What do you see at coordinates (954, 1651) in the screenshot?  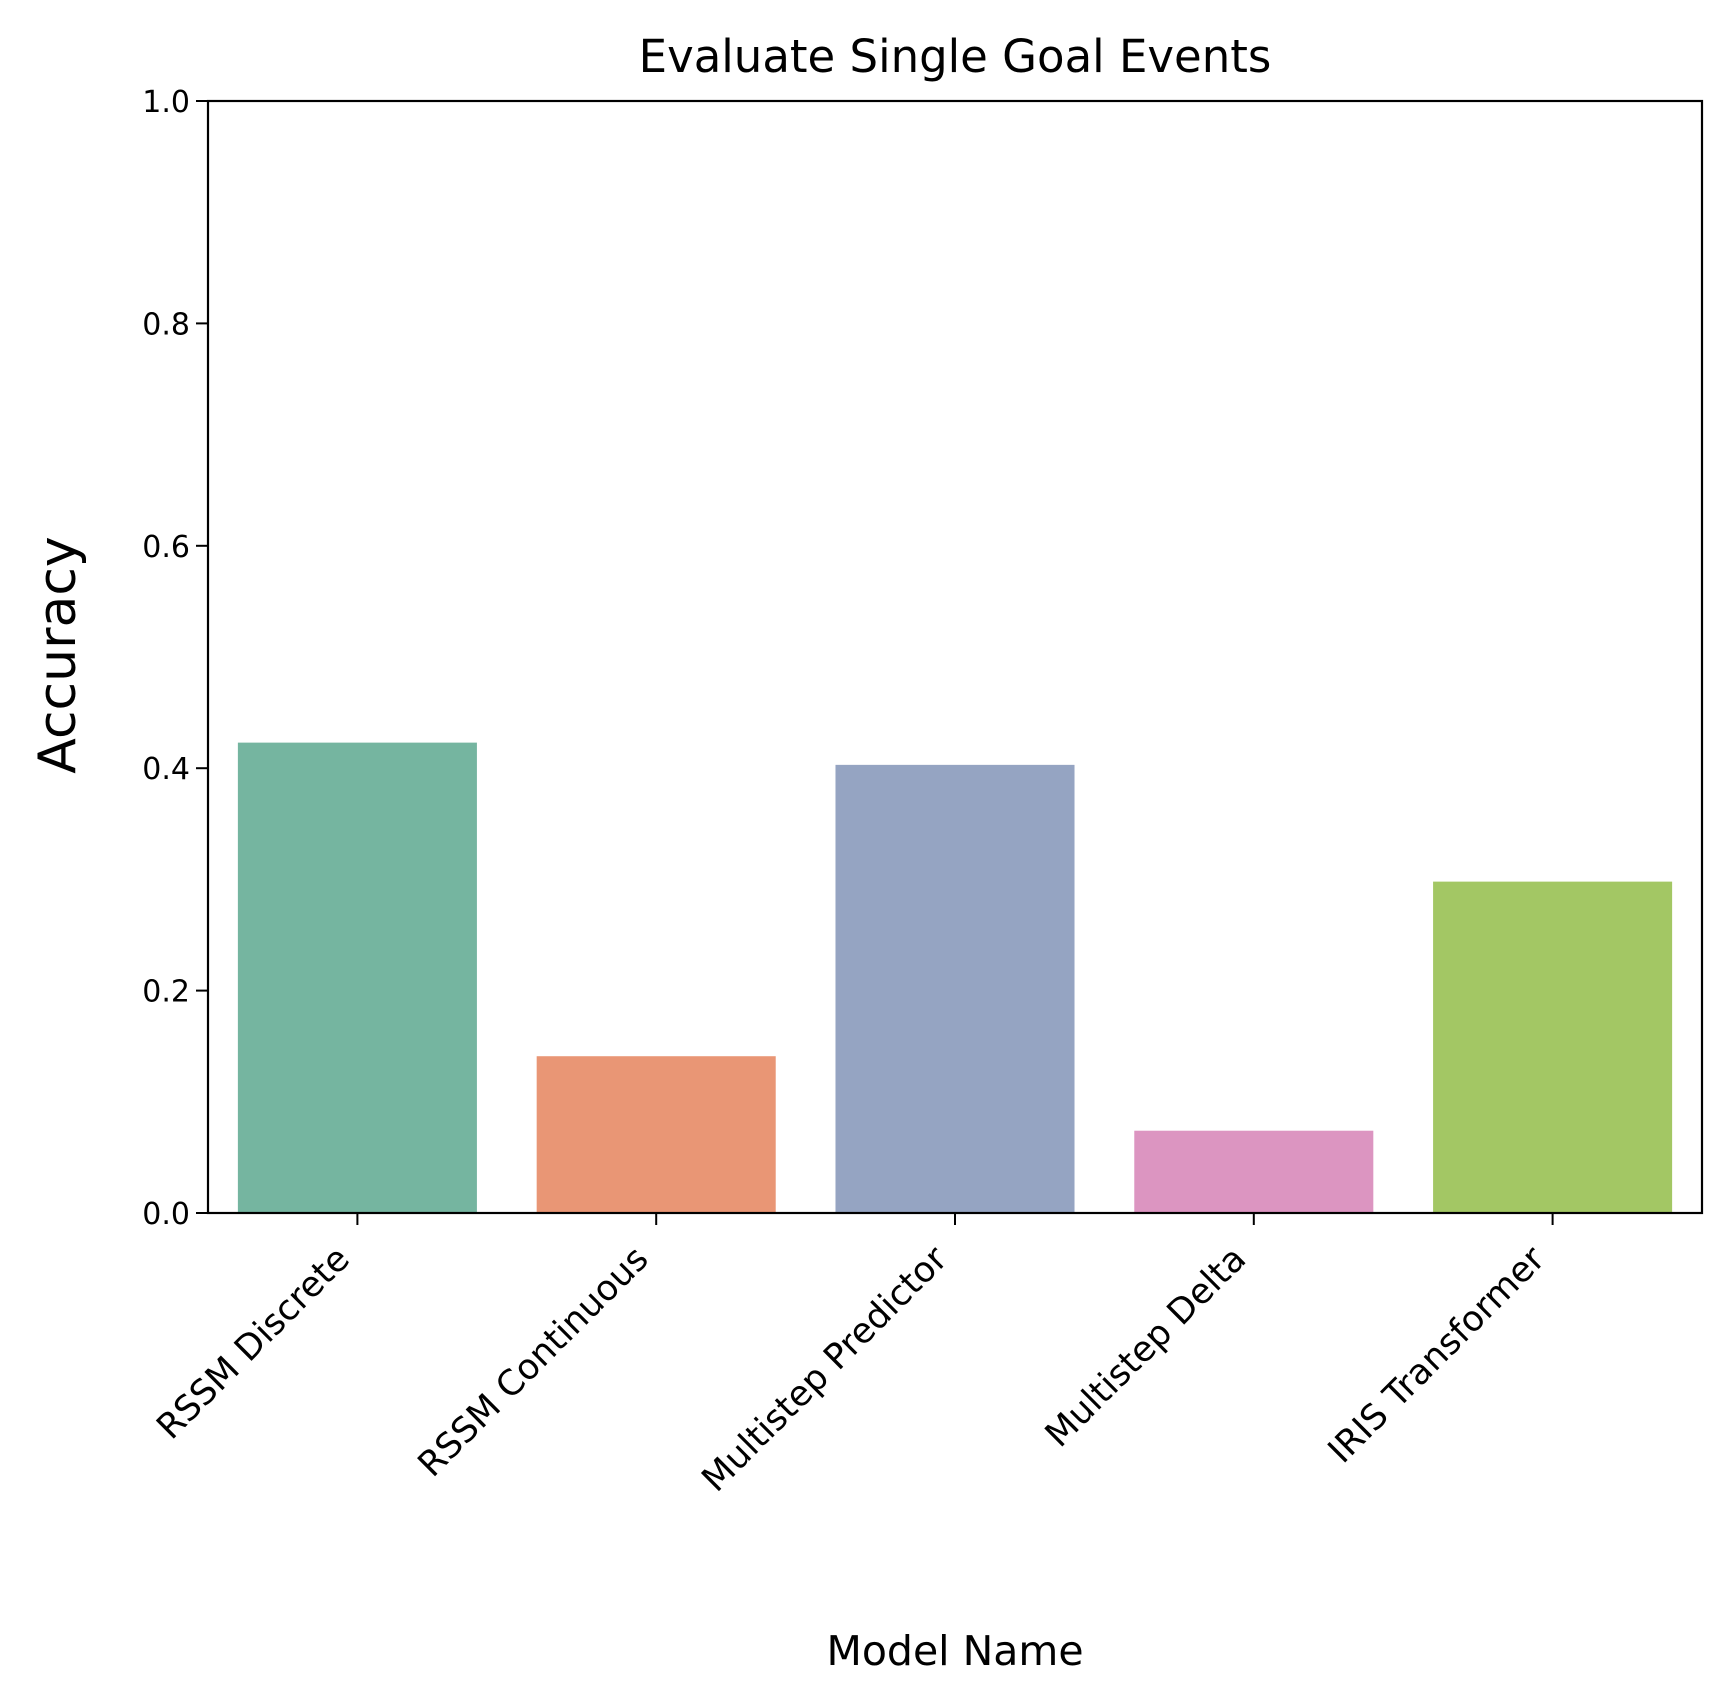 I see `x-axis-title: Model Name` at bounding box center [954, 1651].